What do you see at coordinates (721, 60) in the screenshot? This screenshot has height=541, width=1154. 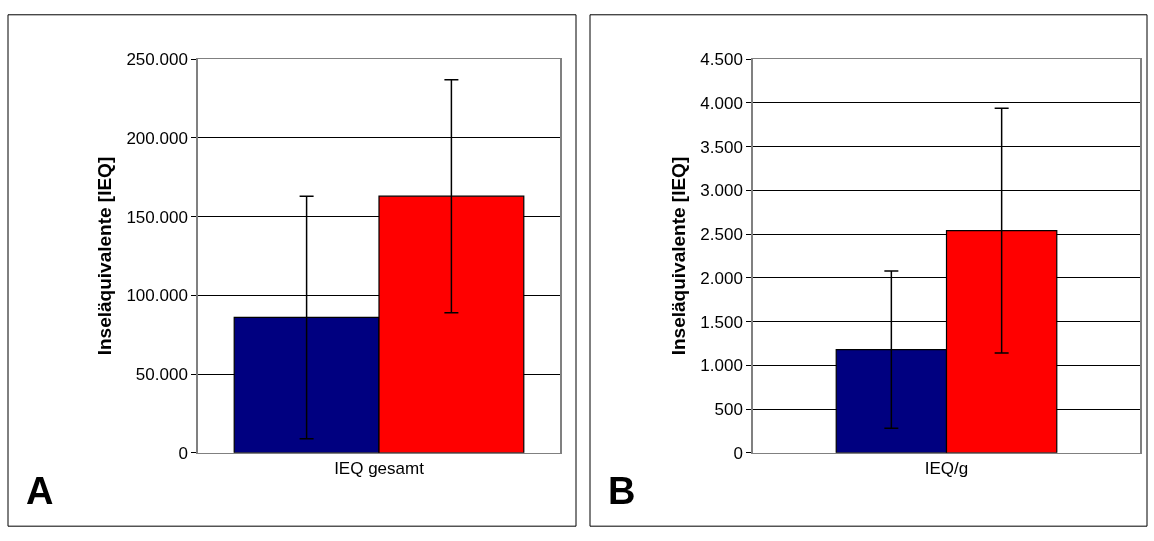 I see `y-tick-label: 4.500` at bounding box center [721, 60].